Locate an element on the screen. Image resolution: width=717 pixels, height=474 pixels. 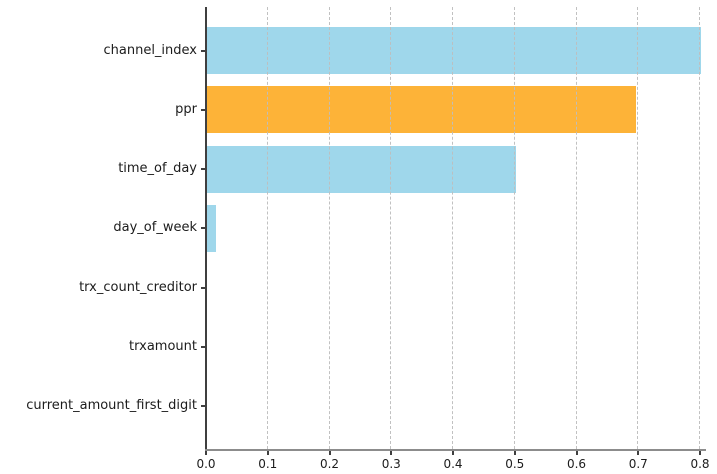
y-tick-mark-time_of_day is located at coordinates (203, 169).